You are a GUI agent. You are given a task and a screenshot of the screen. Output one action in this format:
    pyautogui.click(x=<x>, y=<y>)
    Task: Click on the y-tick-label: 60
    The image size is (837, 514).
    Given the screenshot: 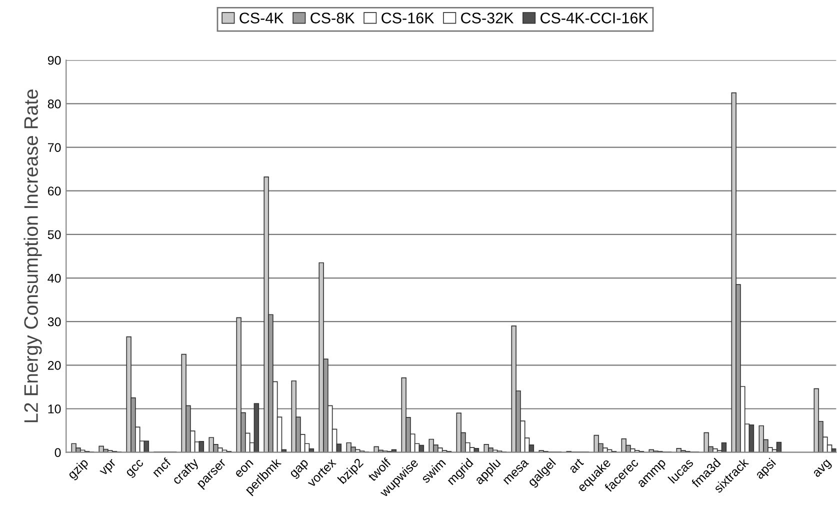 What is the action you would take?
    pyautogui.click(x=54, y=191)
    